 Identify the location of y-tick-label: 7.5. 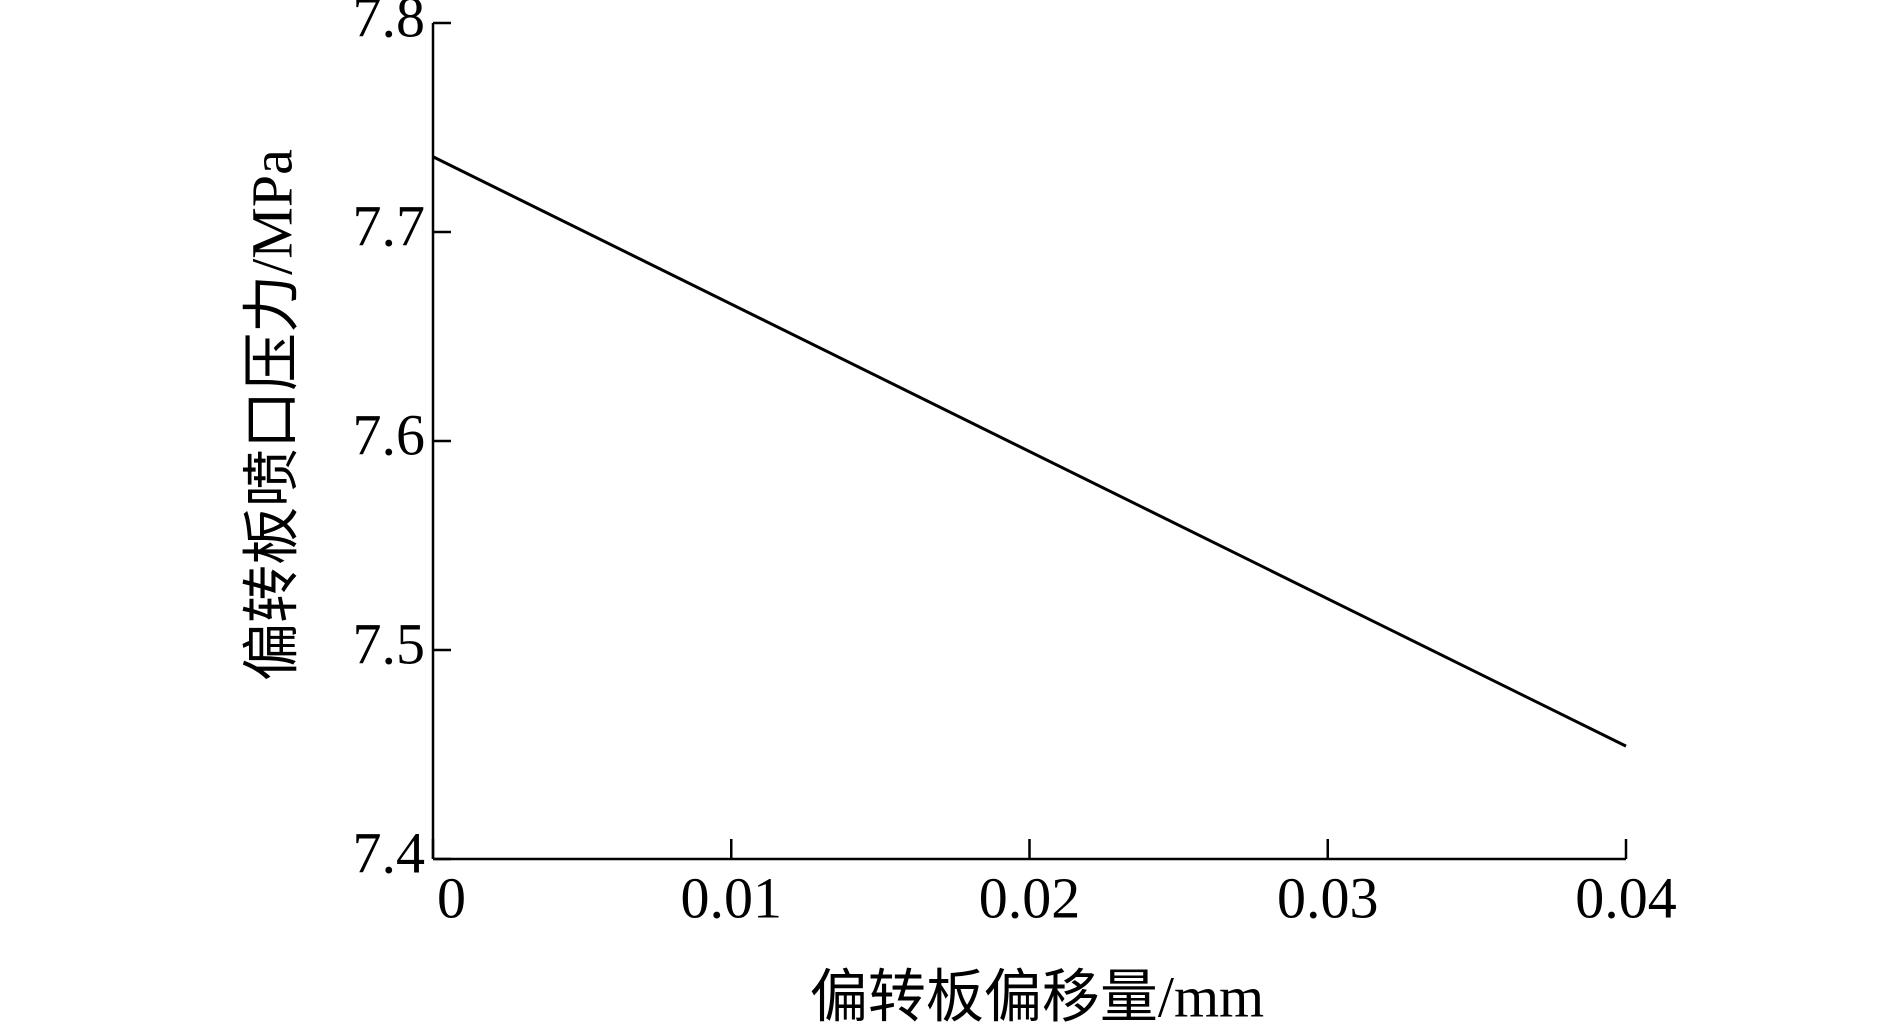
(389, 643).